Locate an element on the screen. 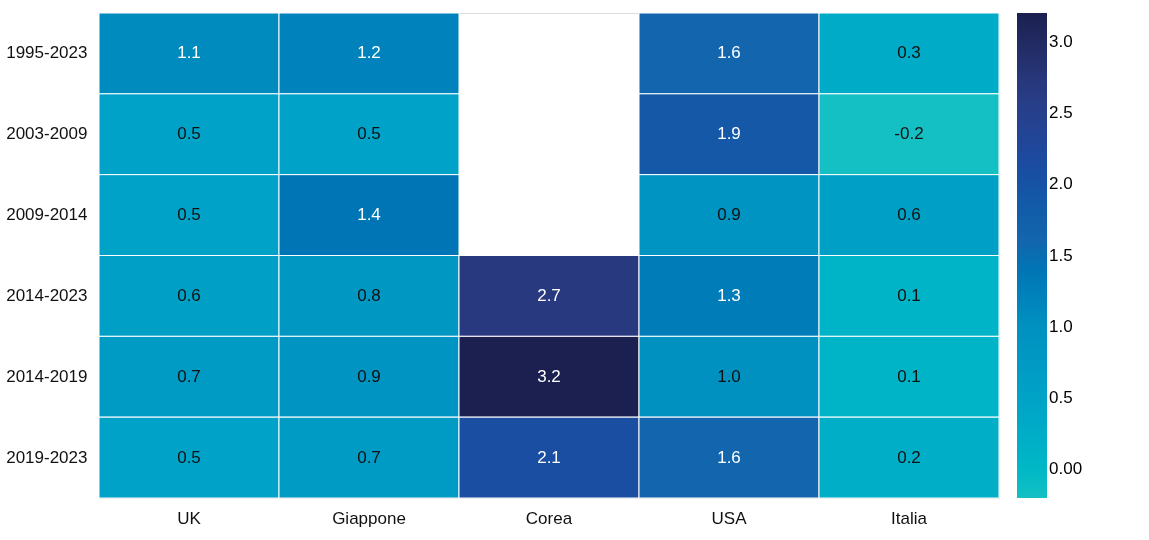 Image resolution: width=1149 pixels, height=540 pixels. color-bar-label: 0.5 is located at coordinates (1061, 398).